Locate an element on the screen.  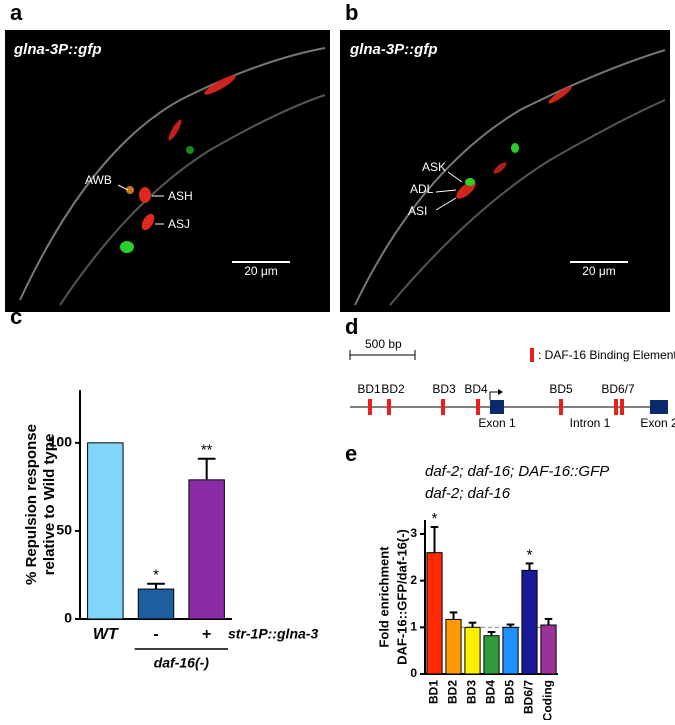
legend-text: daf-2; daf-16 is located at coordinates (468, 493).